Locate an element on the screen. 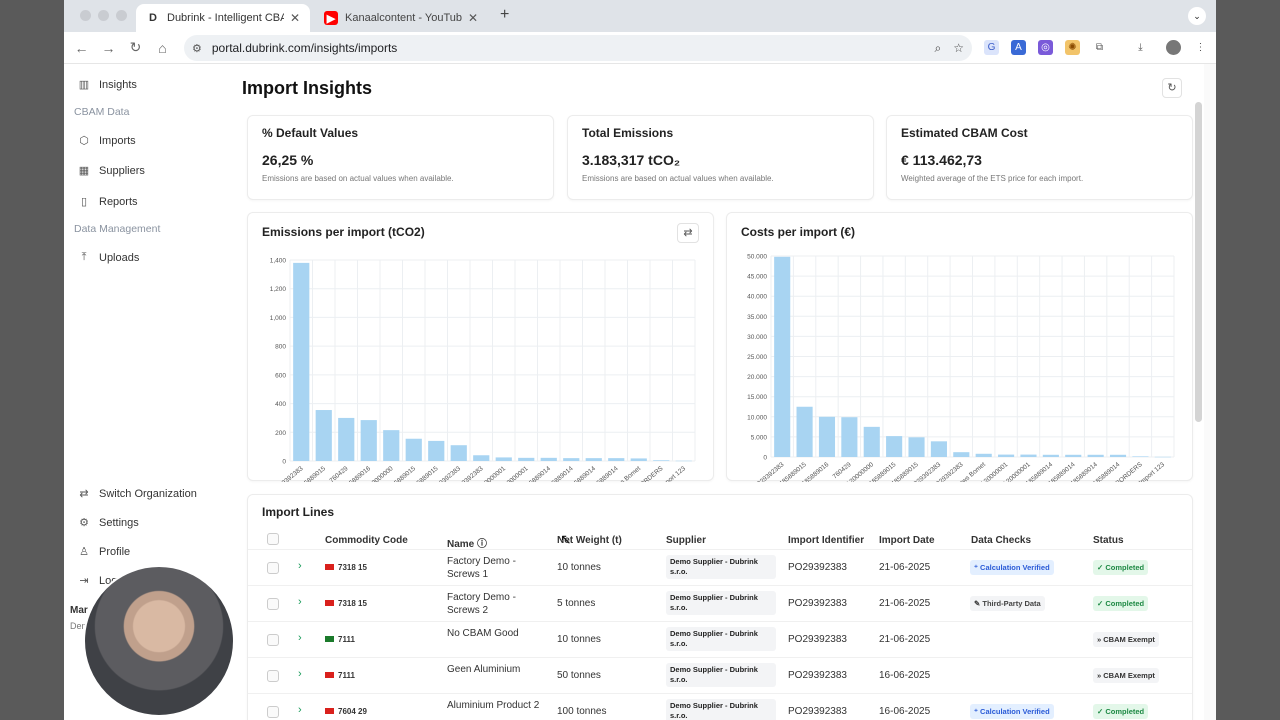 This screenshot has height=720, width=1280. y-tick-label: 25.000 is located at coordinates (757, 357).